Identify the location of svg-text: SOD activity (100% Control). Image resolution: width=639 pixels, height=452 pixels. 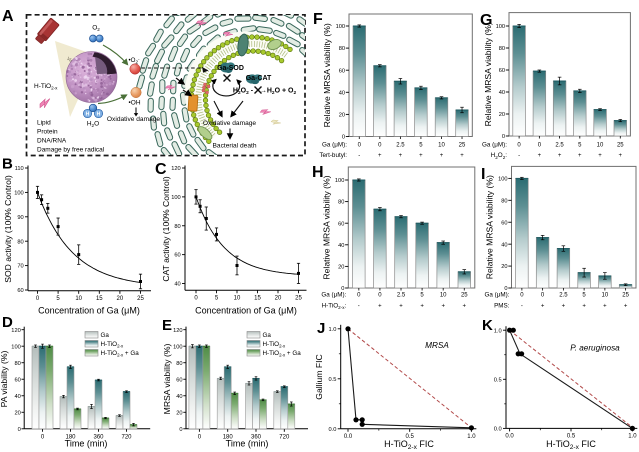
(8, 229).